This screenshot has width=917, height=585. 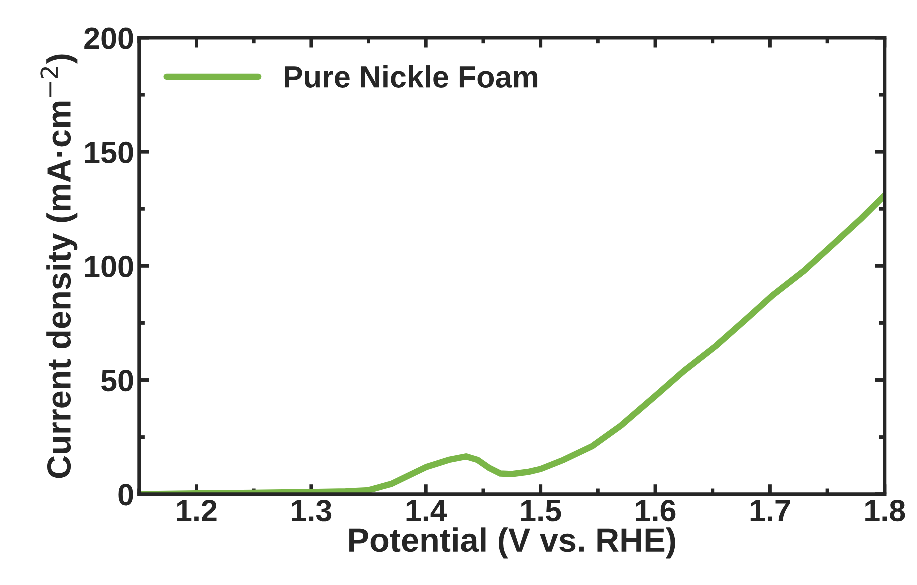 I want to click on x-axis-title: Potential (V vs. RHE), so click(x=513, y=543).